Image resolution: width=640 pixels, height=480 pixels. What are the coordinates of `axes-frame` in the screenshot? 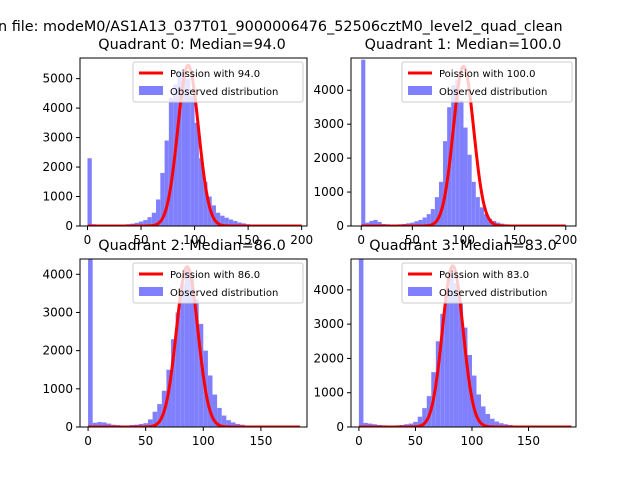 It's located at (193, 343).